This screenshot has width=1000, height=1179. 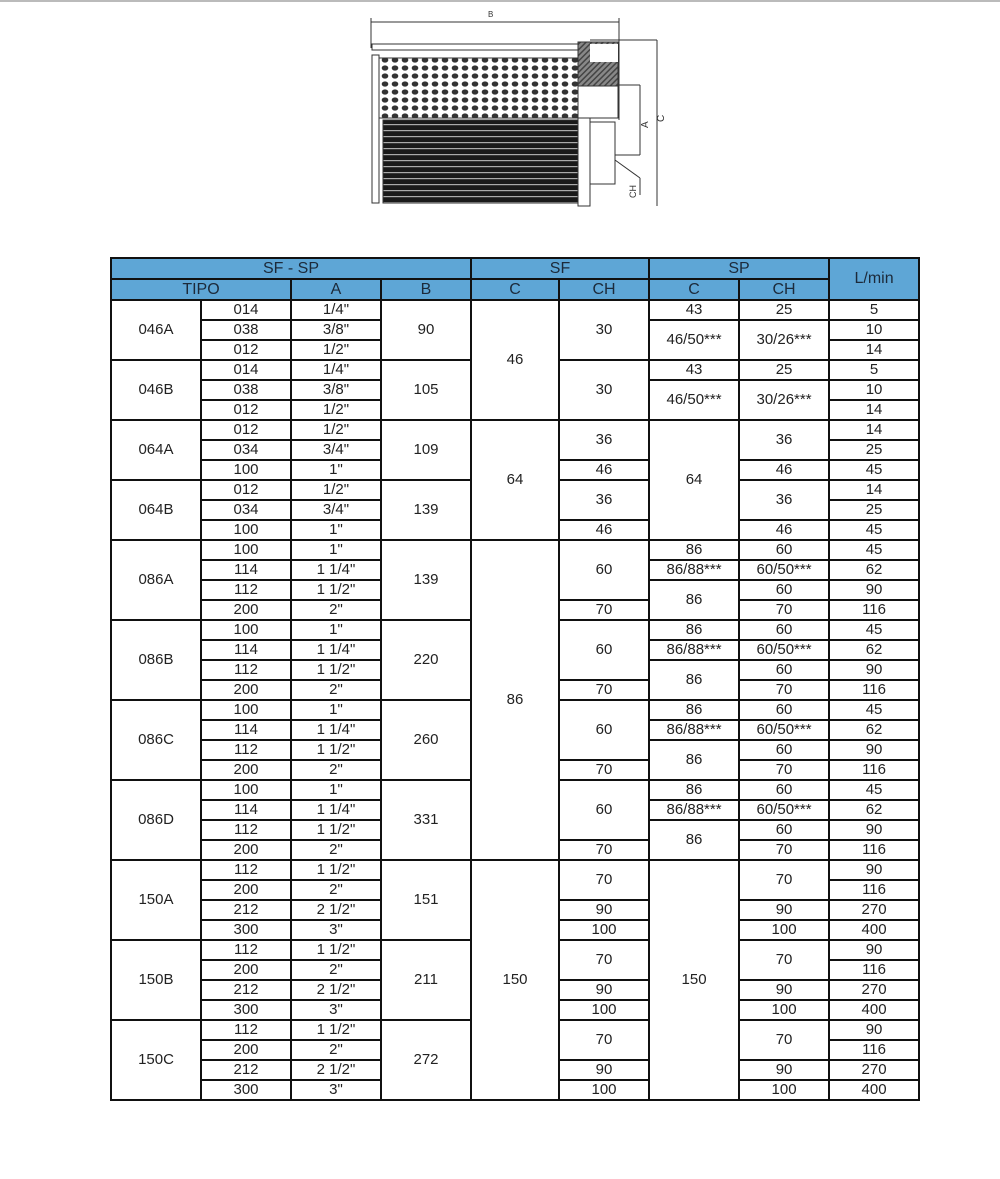 I want to click on header-row-groups: SF - SP SF SP L/min, so click(x=515, y=279).